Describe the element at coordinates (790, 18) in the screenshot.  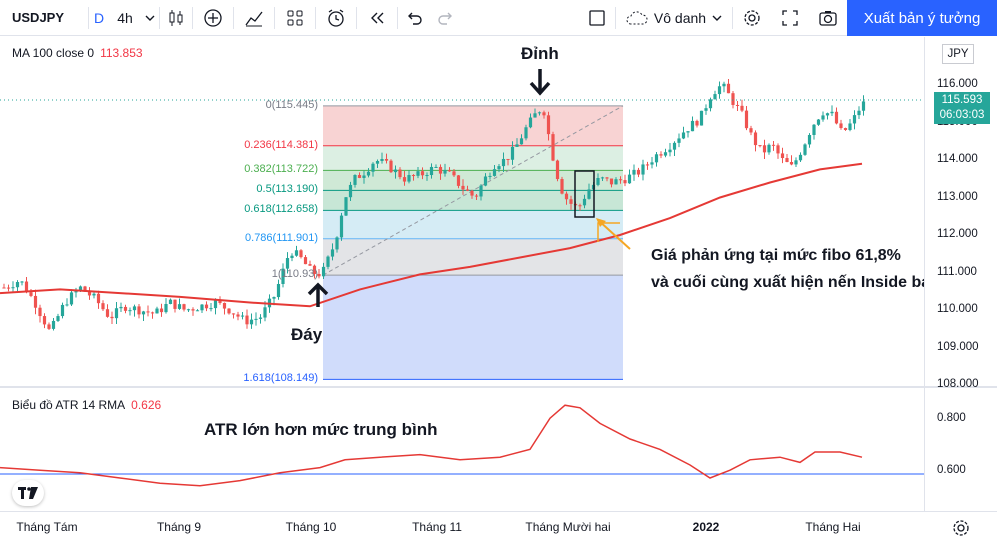
I see `expand-icon` at that location.